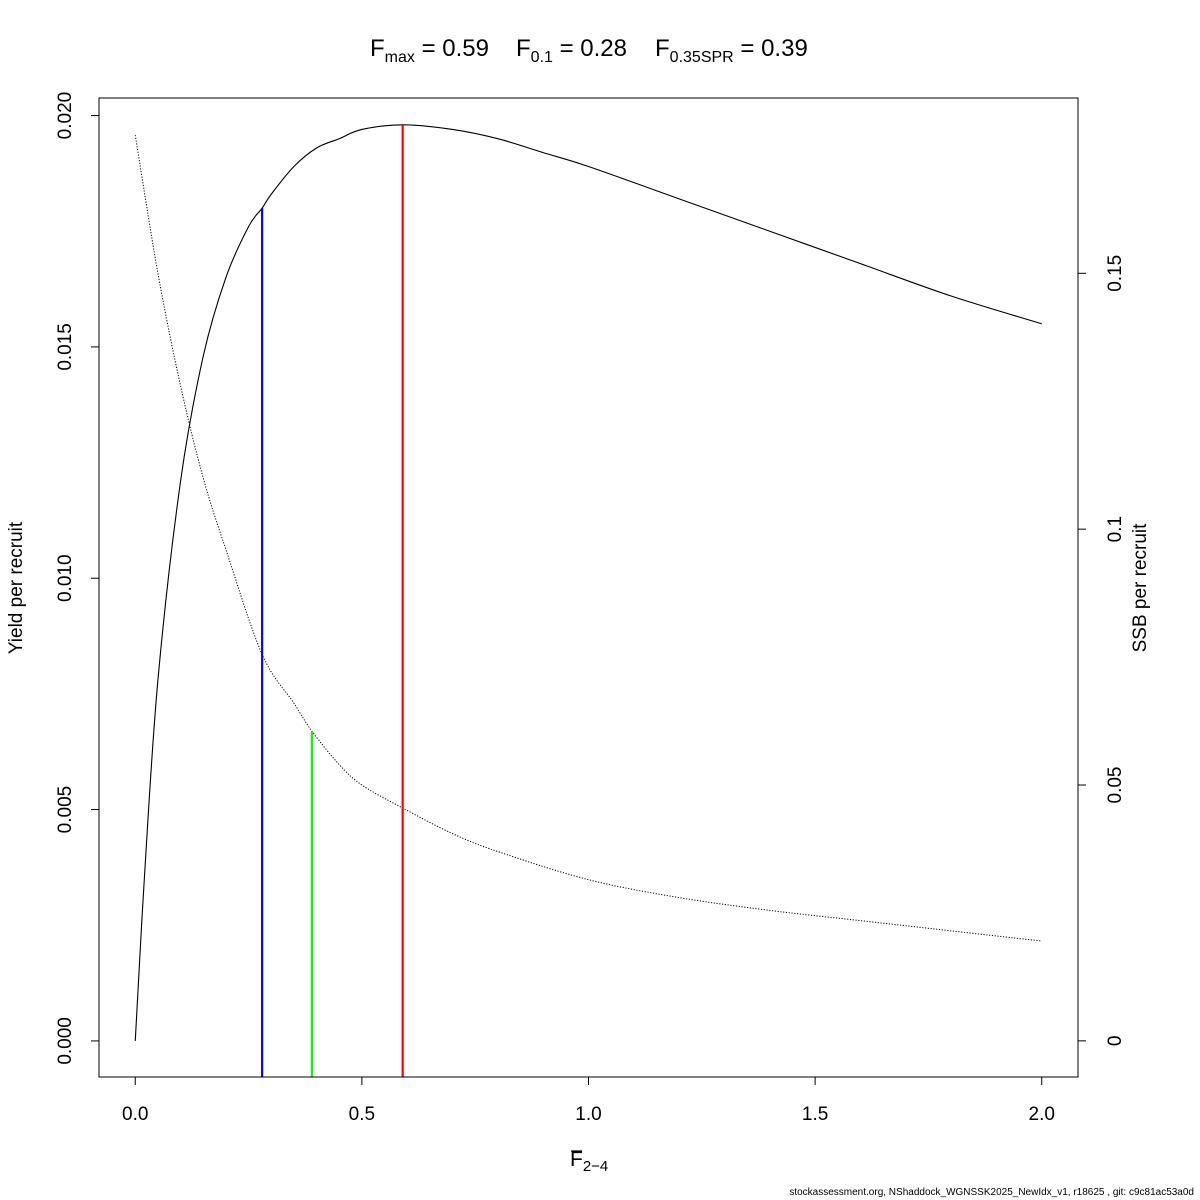 This screenshot has height=1200, width=1200. Describe the element at coordinates (465, 48) in the screenshot. I see `fmax-value: 0.59` at that location.